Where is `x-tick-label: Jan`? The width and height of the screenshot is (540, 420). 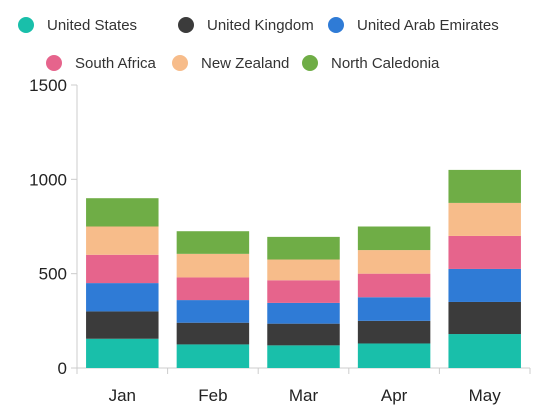 x-tick-label: Jan is located at coordinates (122, 395).